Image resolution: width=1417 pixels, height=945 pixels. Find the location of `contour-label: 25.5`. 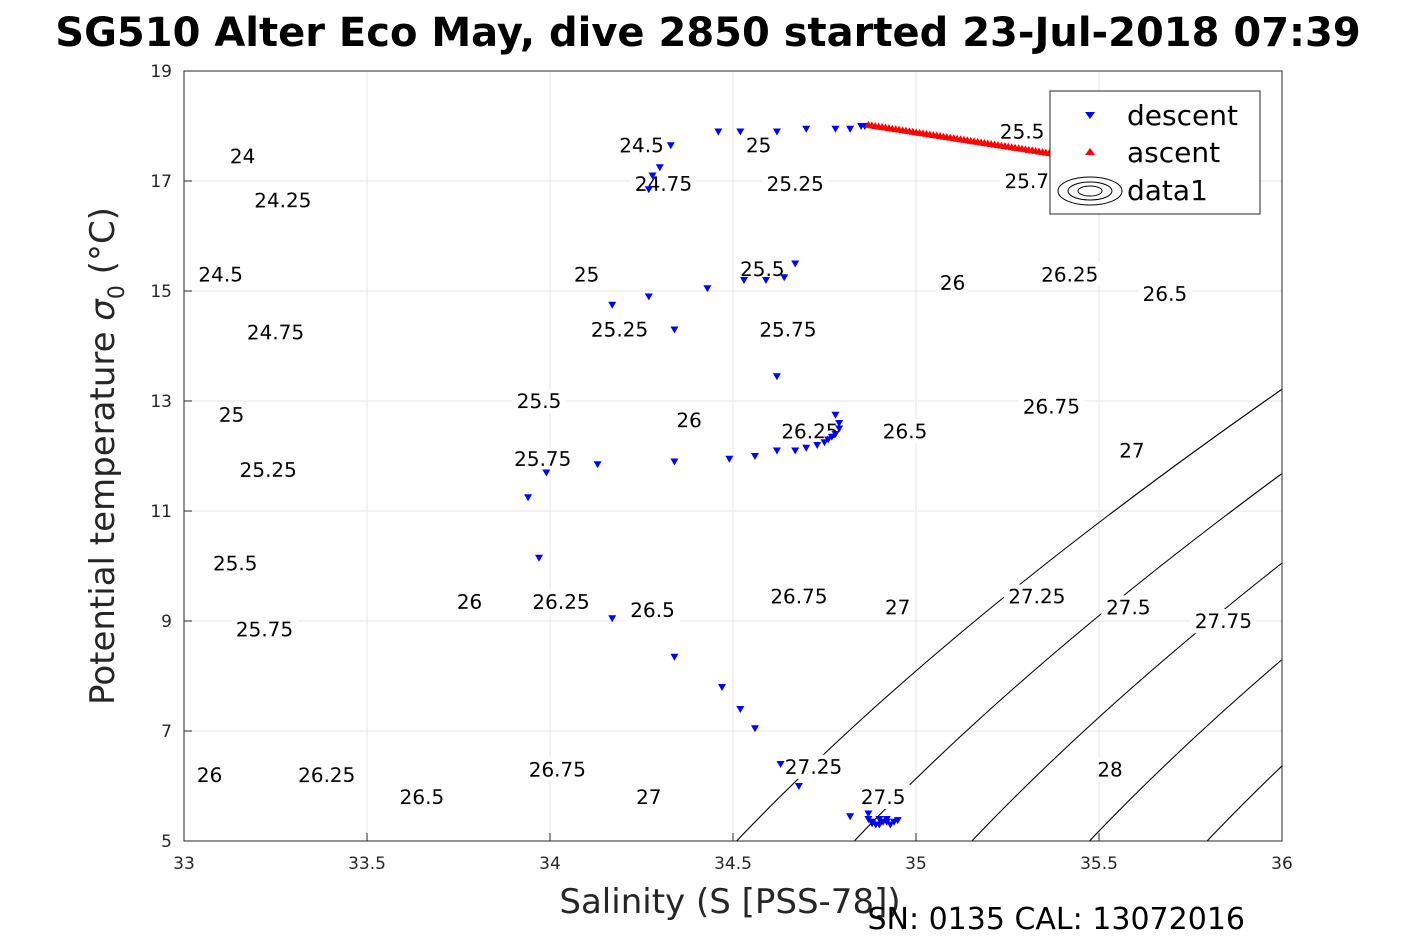

contour-label: 25.5 is located at coordinates (235, 563).